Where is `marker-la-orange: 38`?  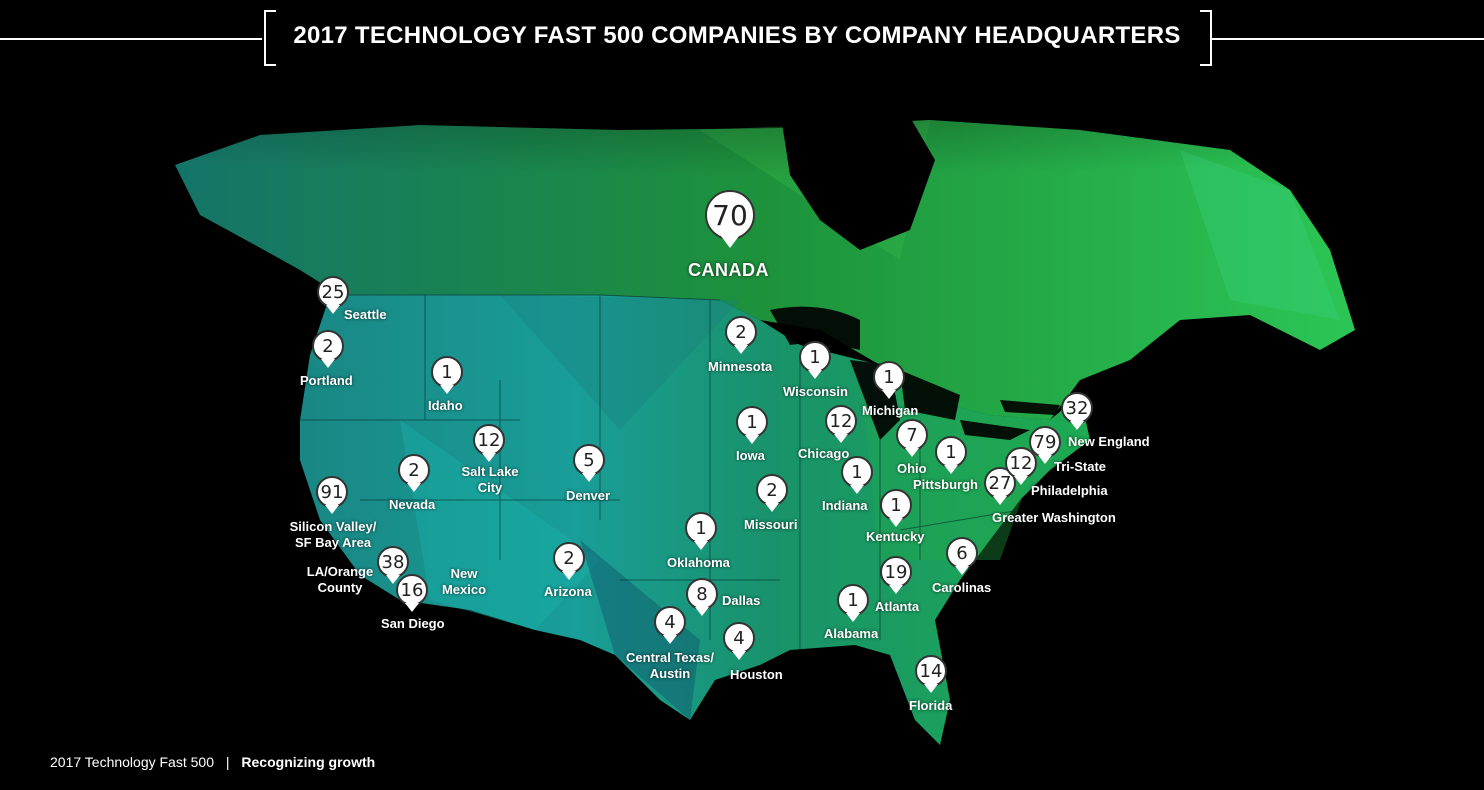 marker-la-orange: 38 is located at coordinates (393, 562).